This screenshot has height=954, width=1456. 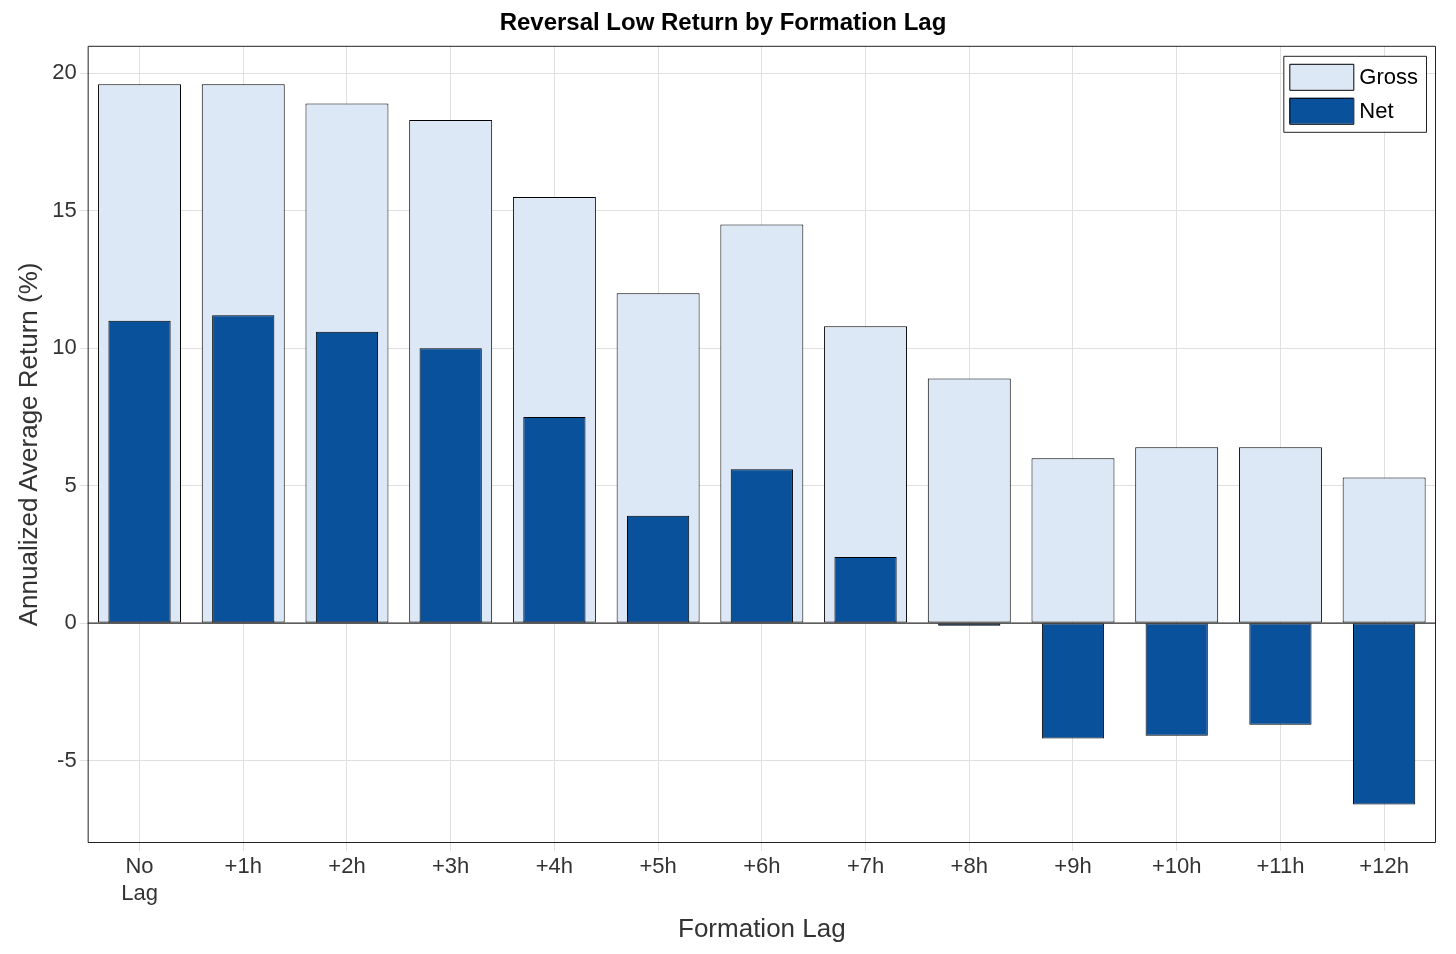 I want to click on x-tick-label: +11h, so click(x=1280, y=866).